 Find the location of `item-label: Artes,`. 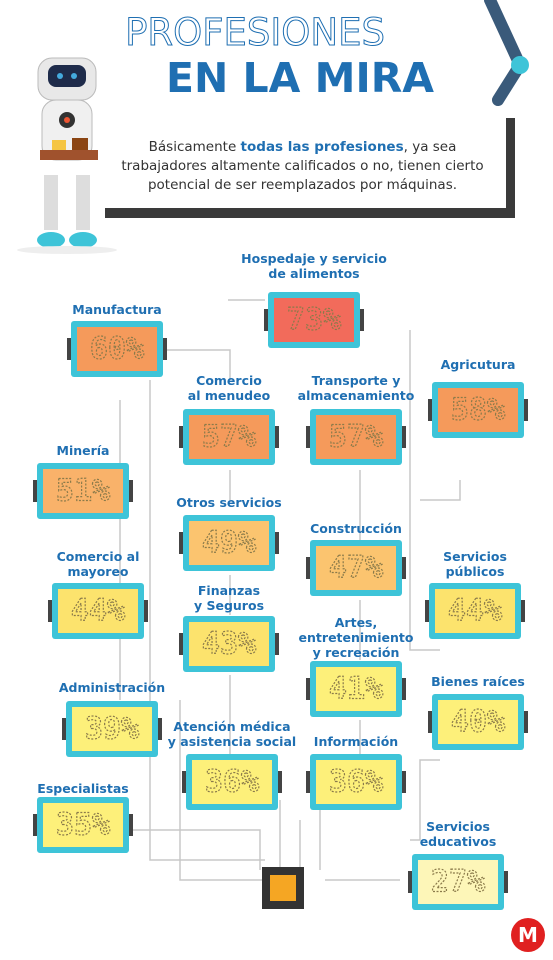

item-label: Artes, is located at coordinates (356, 622).